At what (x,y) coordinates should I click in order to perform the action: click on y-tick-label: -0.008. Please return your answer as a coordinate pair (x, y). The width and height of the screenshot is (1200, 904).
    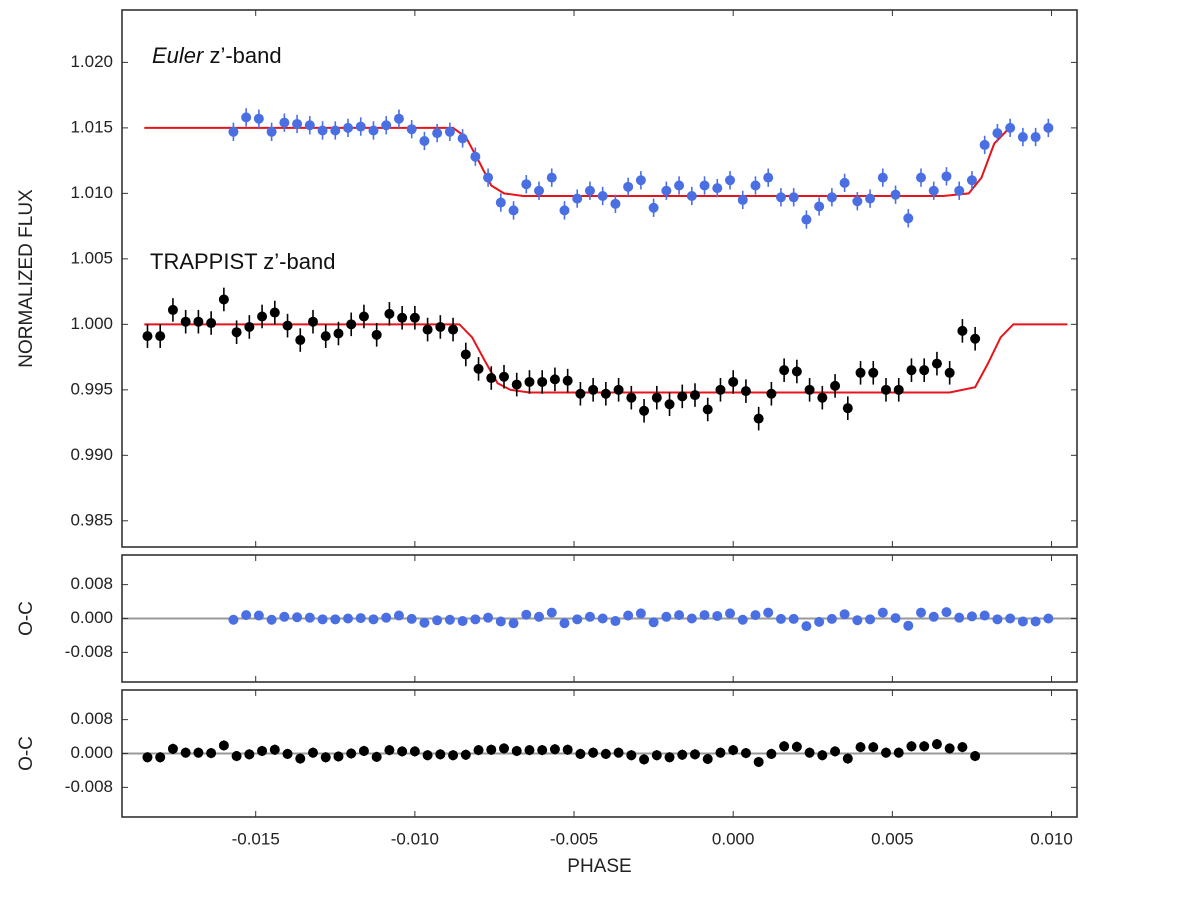
    Looking at the image, I should click on (89, 786).